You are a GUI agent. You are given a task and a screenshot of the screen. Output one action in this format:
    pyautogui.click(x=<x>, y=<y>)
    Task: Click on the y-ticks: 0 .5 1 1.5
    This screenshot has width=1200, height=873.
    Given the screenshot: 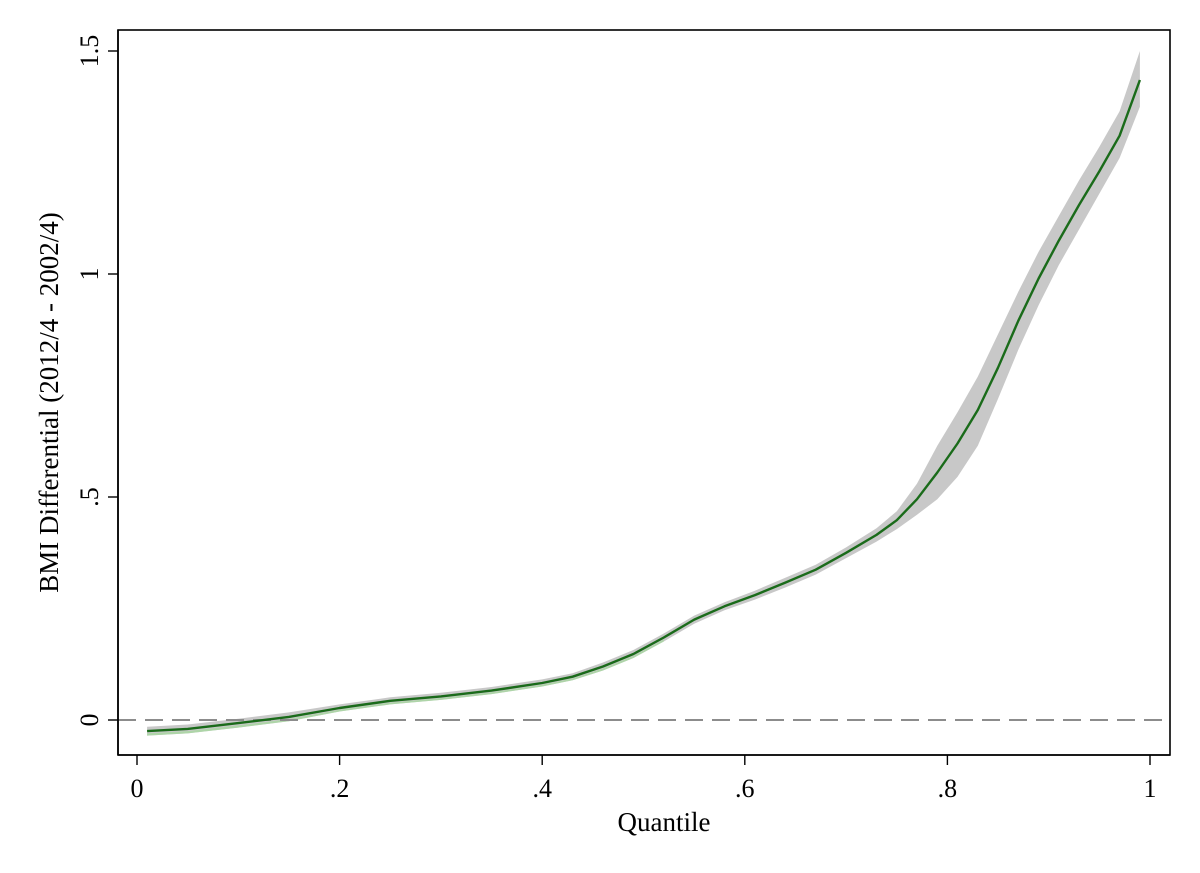 What is the action you would take?
    pyautogui.click(x=96, y=381)
    